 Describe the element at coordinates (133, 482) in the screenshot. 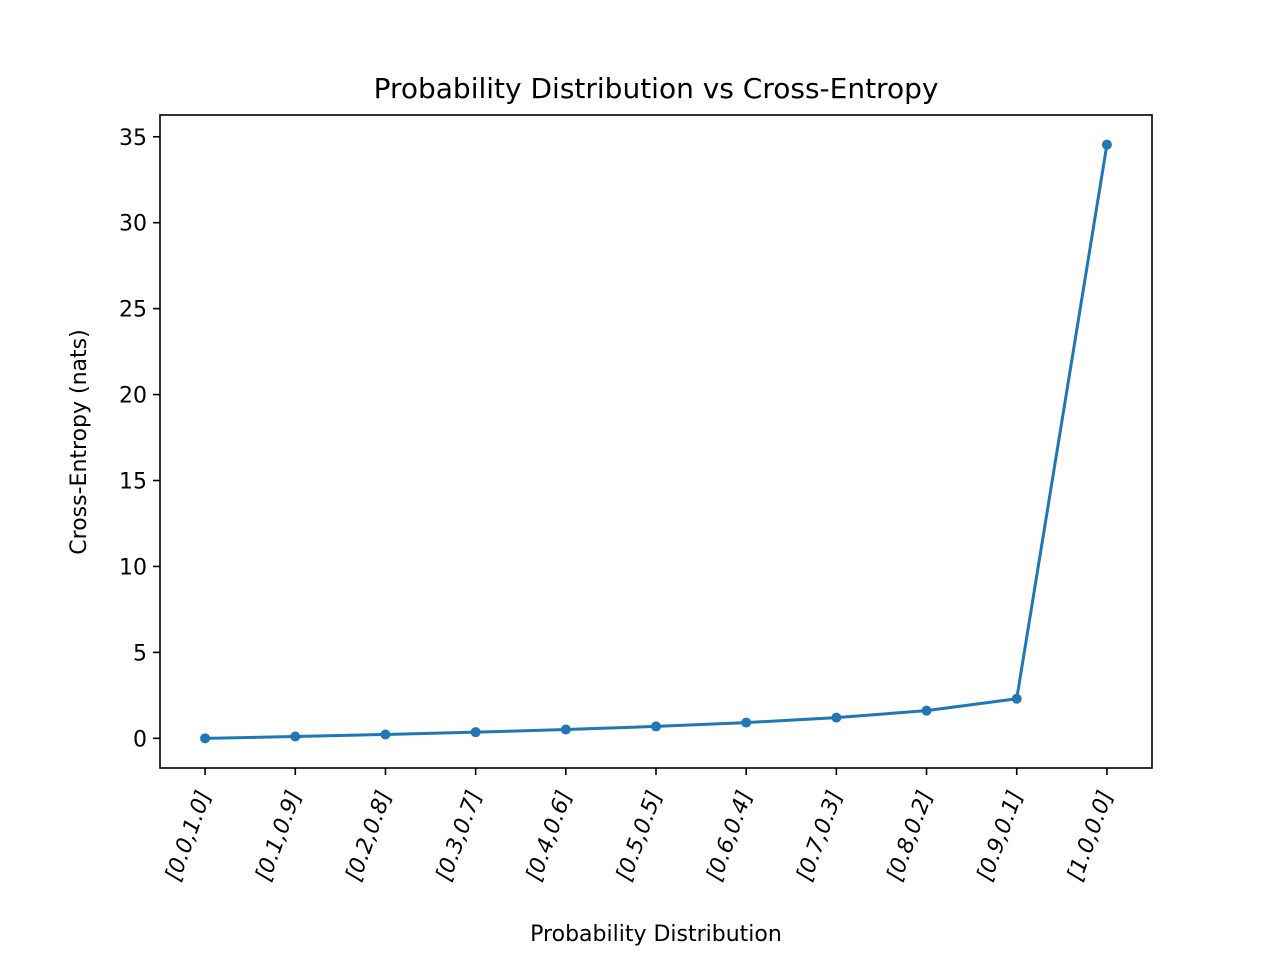

I see `y-tick-label-15: 15` at that location.